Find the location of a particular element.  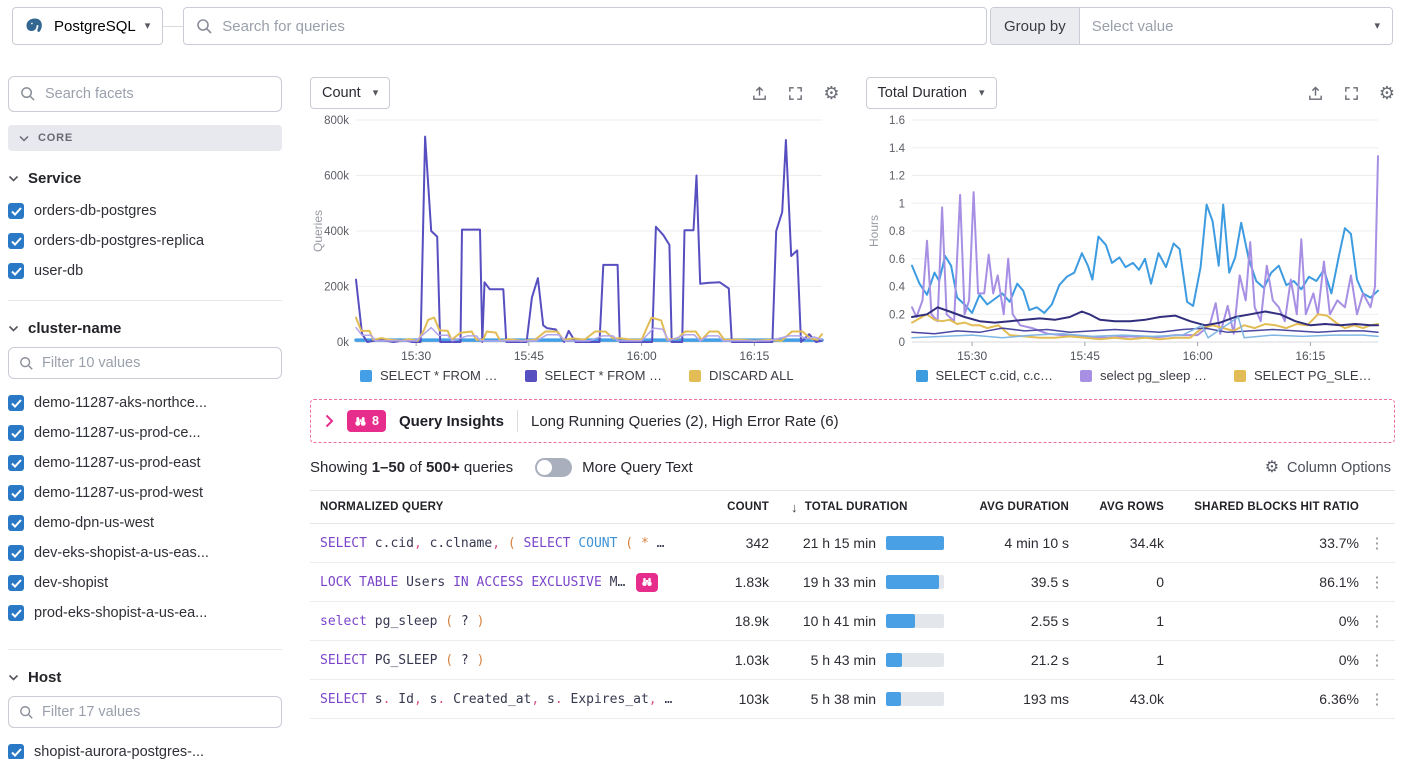

facet-search is located at coordinates (145, 94).